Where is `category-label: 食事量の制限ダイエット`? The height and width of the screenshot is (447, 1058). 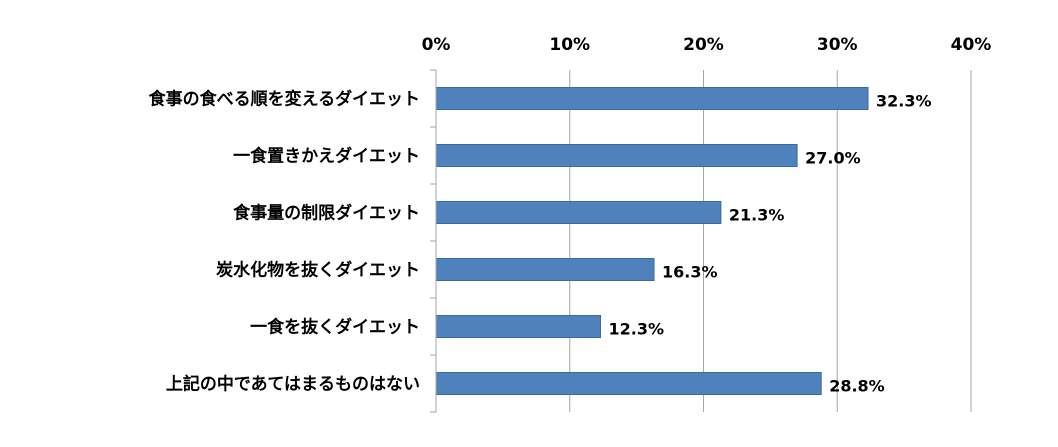
category-label: 食事量の制限ダイエット is located at coordinates (326, 213).